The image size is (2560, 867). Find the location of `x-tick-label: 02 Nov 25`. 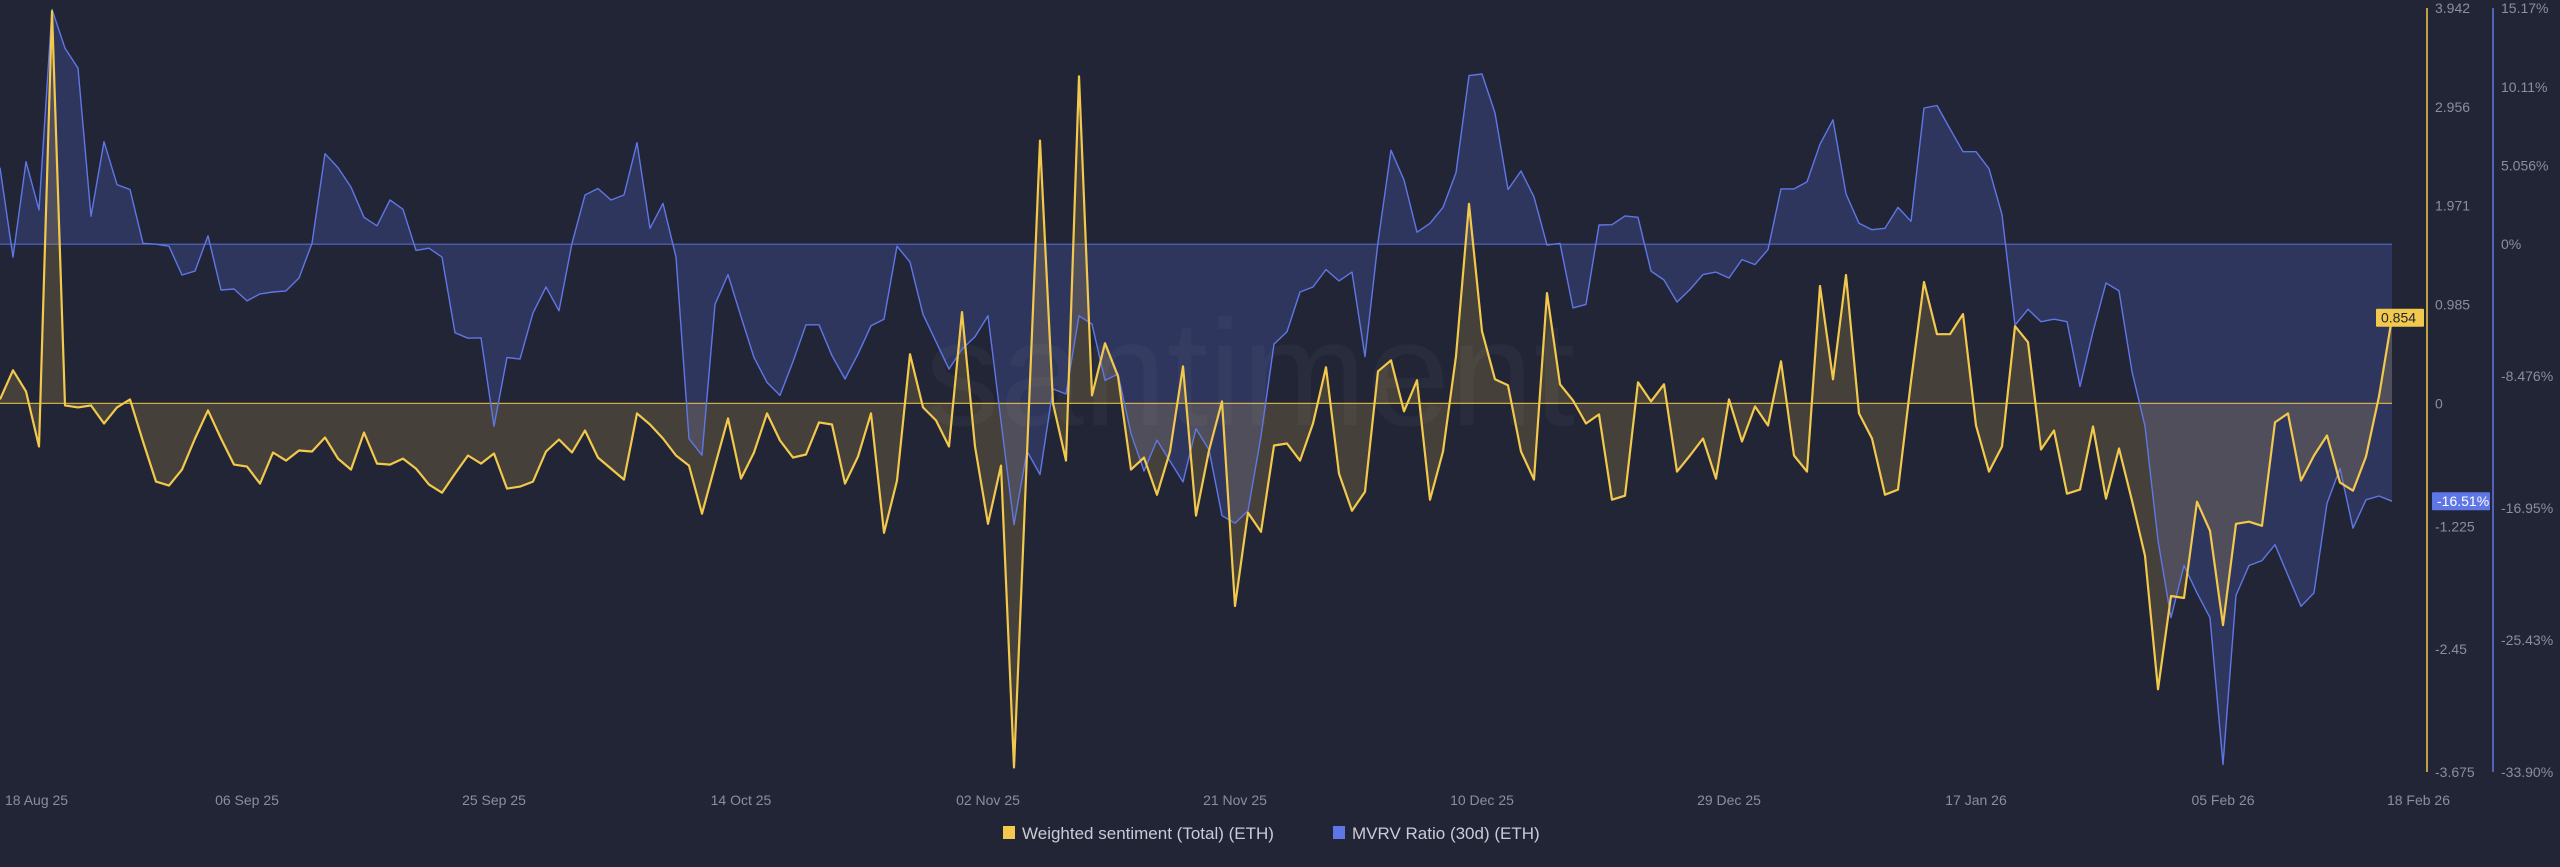

x-tick-label: 02 Nov 25 is located at coordinates (988, 800).